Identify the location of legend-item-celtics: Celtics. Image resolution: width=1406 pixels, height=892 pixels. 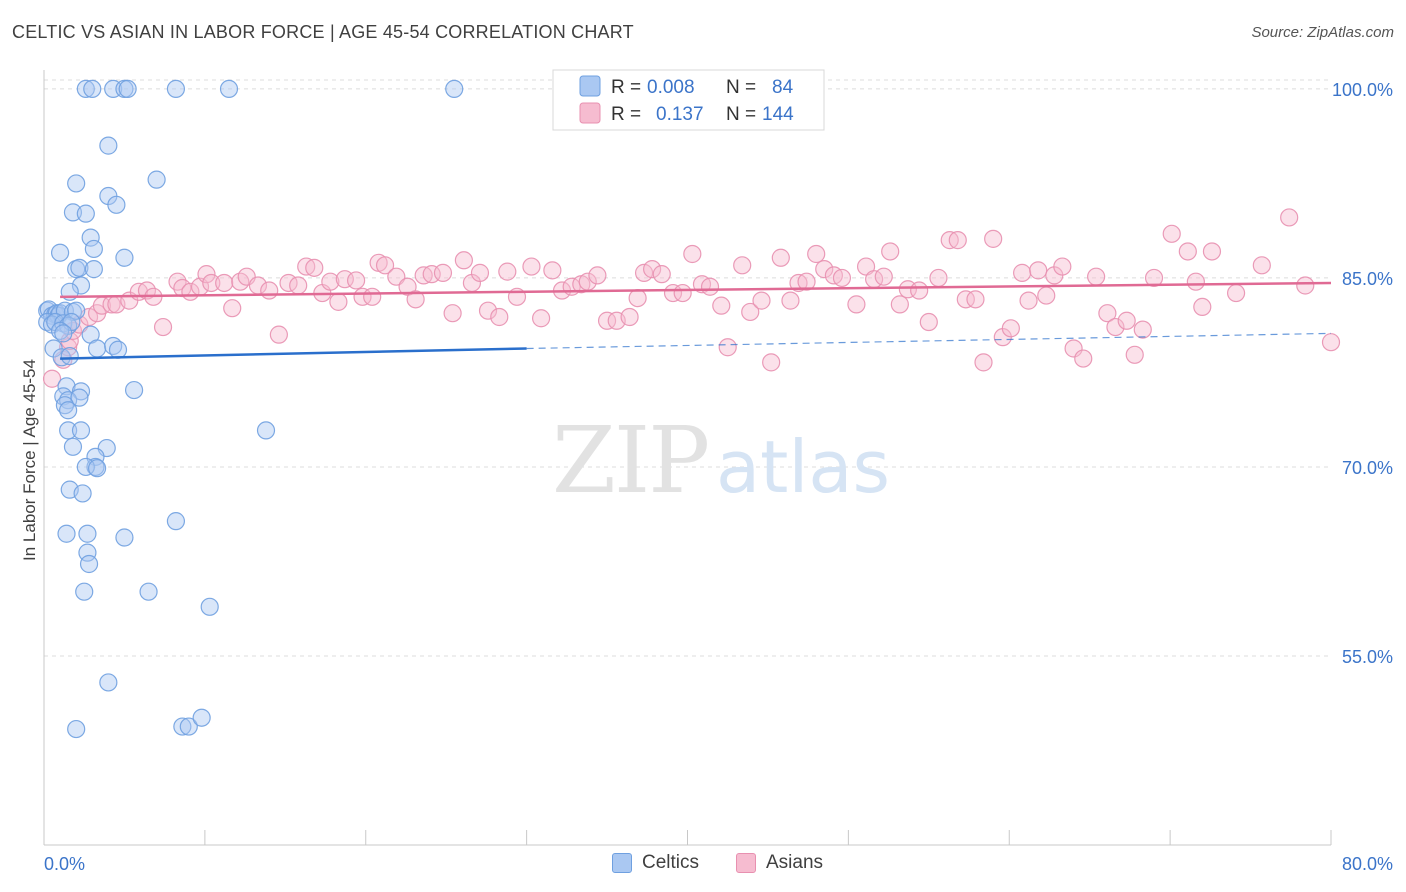
(655, 863).